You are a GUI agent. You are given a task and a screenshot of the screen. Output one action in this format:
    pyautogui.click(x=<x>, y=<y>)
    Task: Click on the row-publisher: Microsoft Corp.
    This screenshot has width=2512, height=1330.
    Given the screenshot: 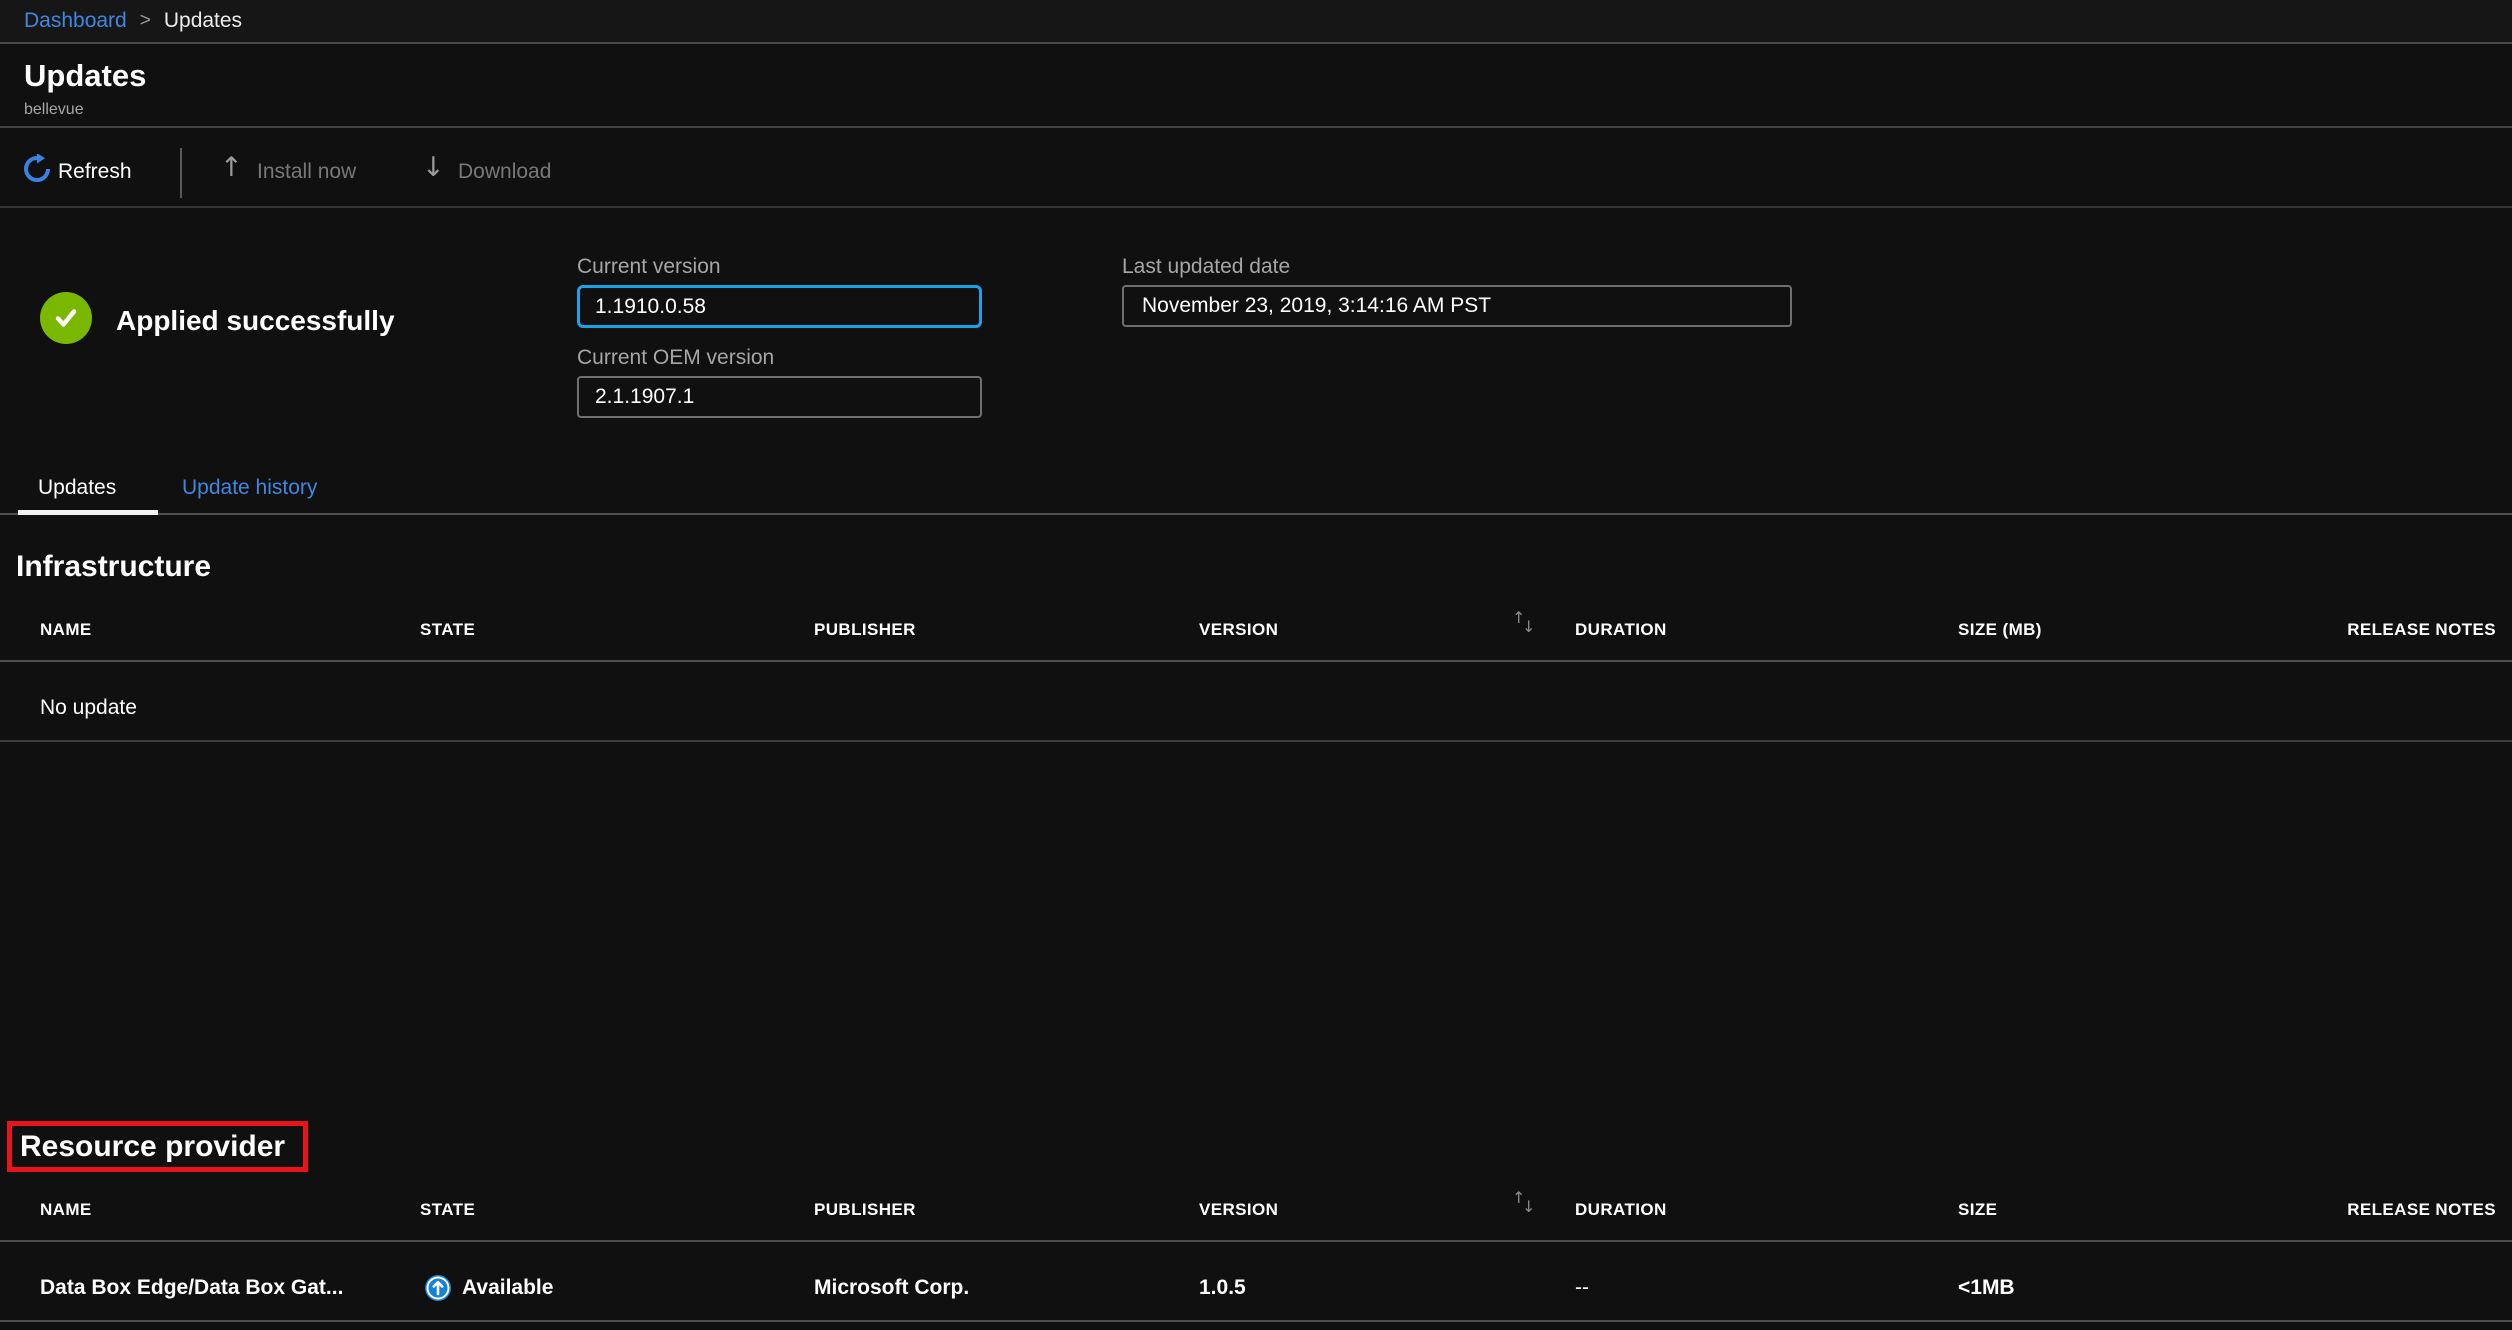 What is the action you would take?
    pyautogui.click(x=892, y=1287)
    